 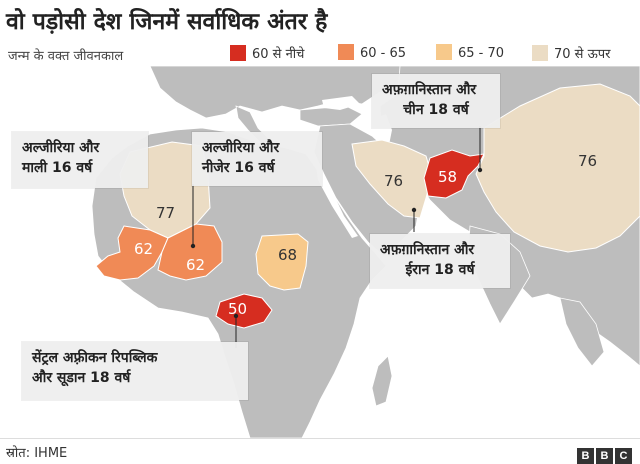 What do you see at coordinates (190, 252) in the screenshot?
I see `country-niger` at bounding box center [190, 252].